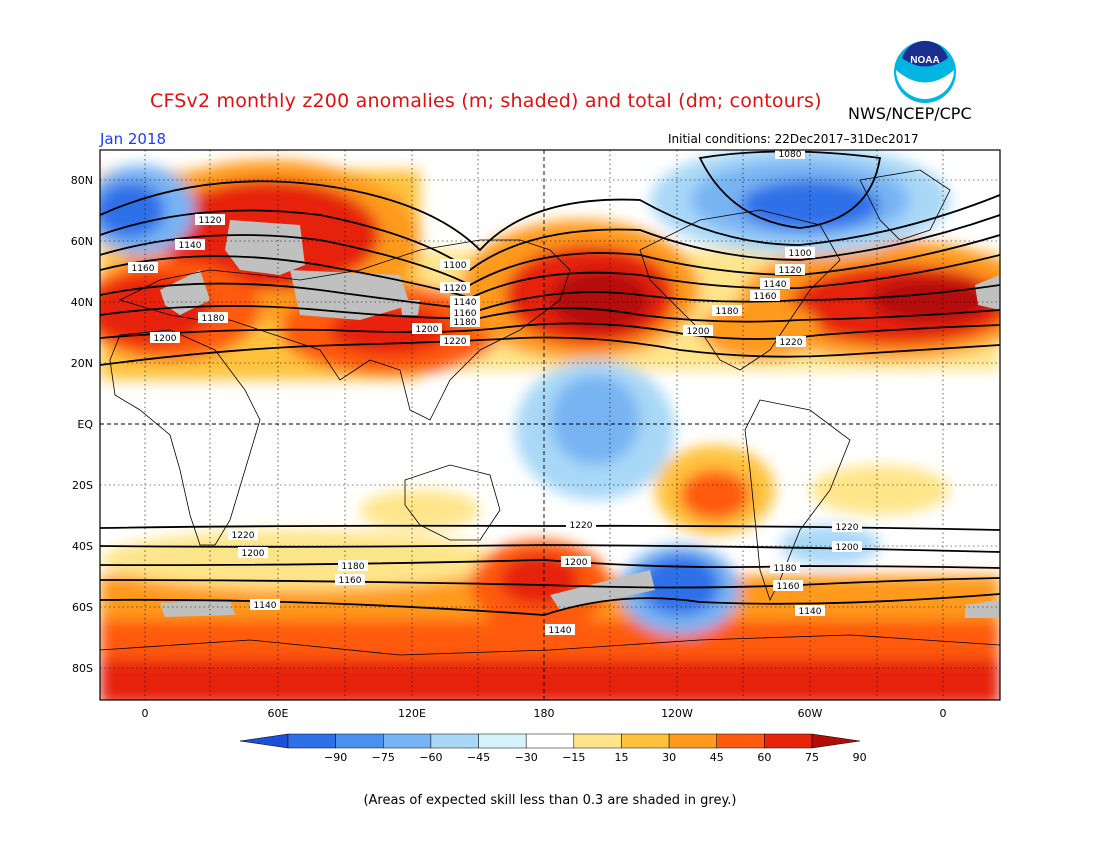 This screenshot has height=850, width=1100. I want to click on logo-text: NOAA, so click(924, 60).